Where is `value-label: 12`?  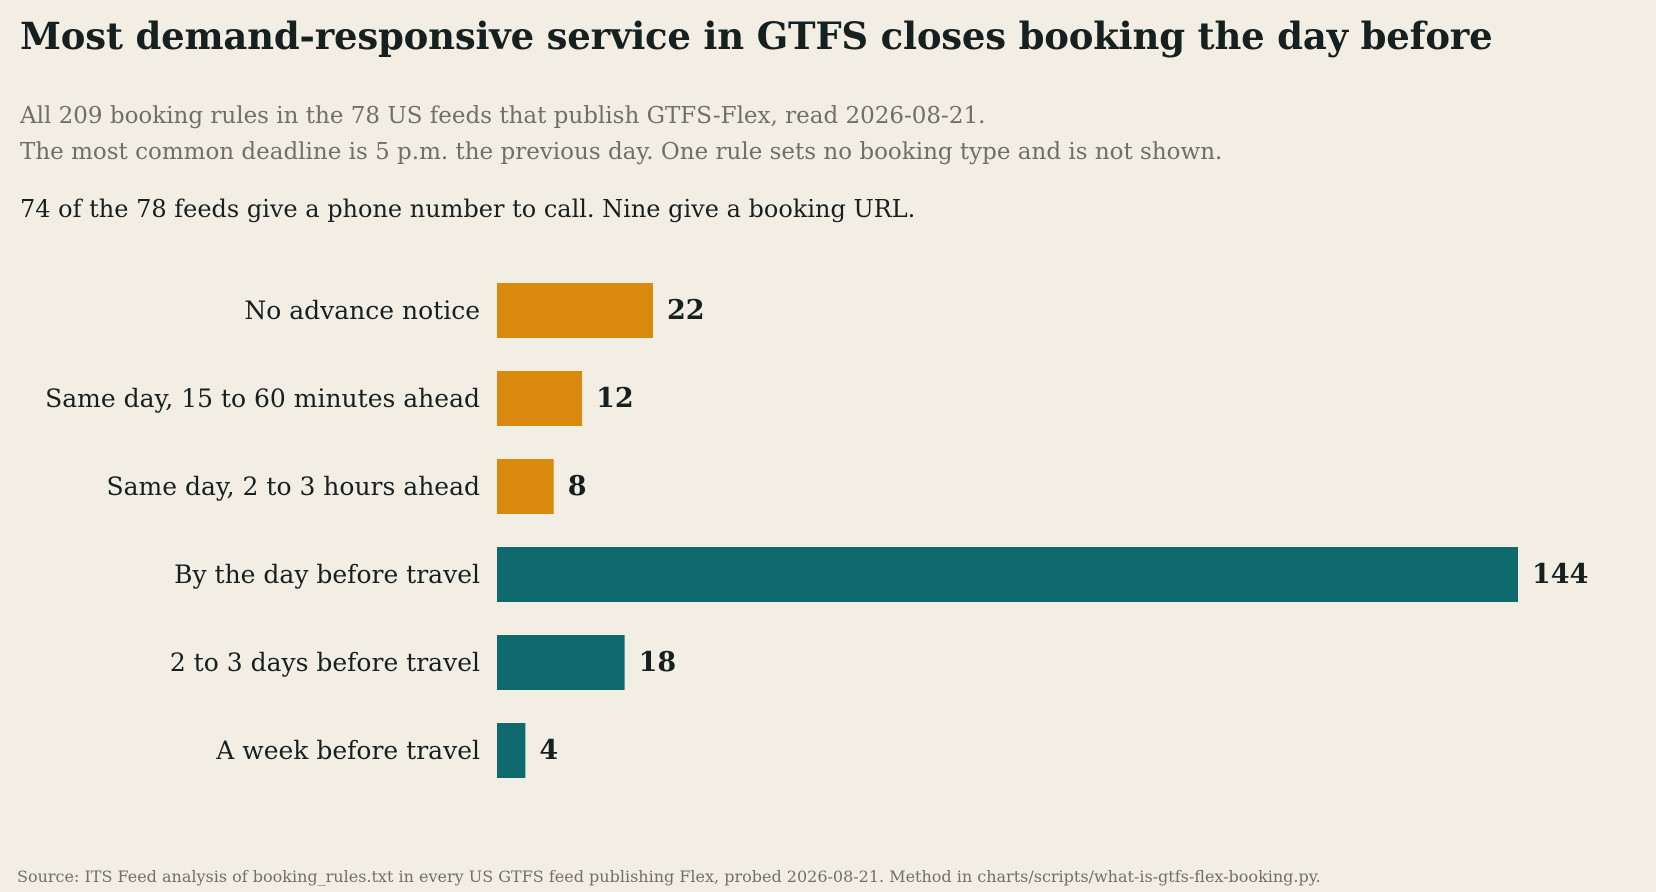
value-label: 12 is located at coordinates (615, 398).